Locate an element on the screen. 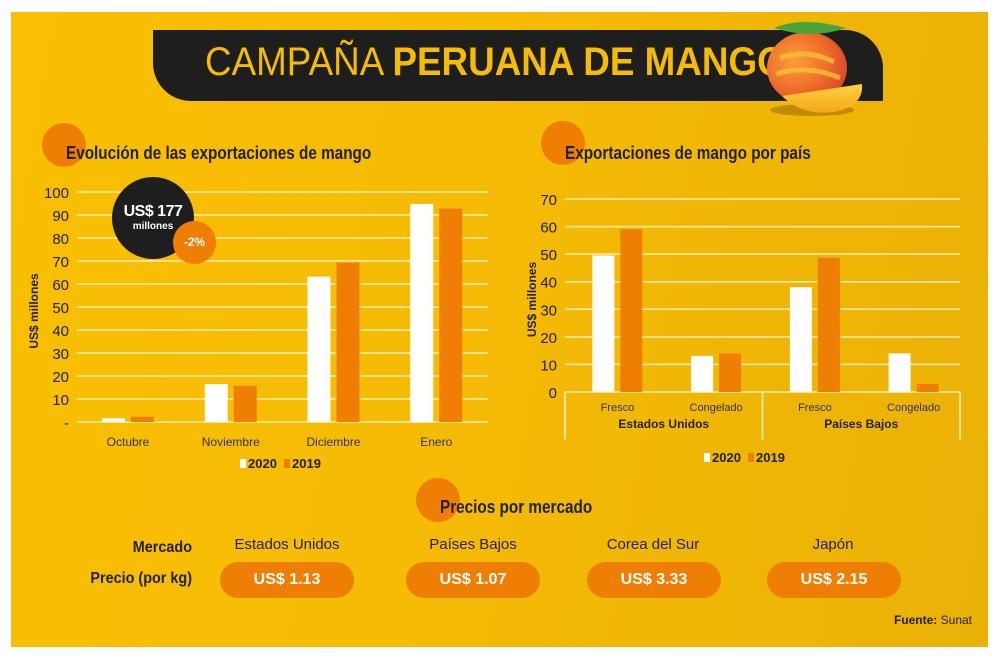 The image size is (1002, 661). y-tick-label: 60 is located at coordinates (60, 285).